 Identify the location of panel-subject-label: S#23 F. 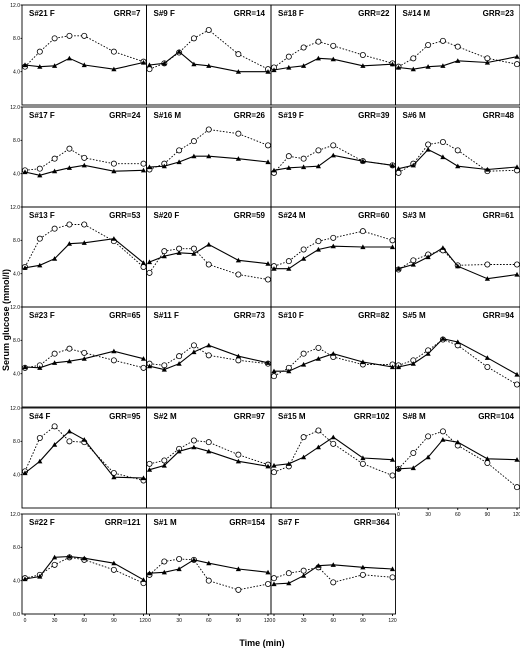
(42, 315).